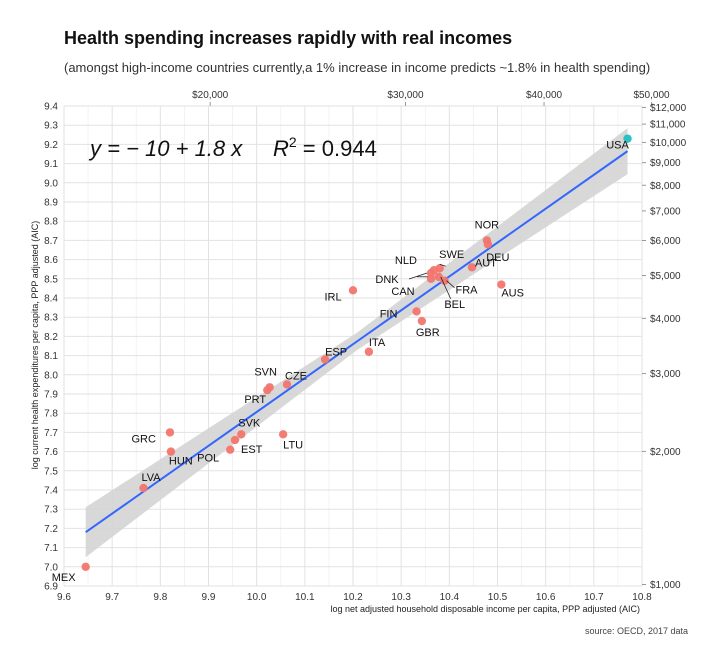 The image size is (720, 666). What do you see at coordinates (51, 433) in the screenshot?
I see `y-tick-label: 7.7` at bounding box center [51, 433].